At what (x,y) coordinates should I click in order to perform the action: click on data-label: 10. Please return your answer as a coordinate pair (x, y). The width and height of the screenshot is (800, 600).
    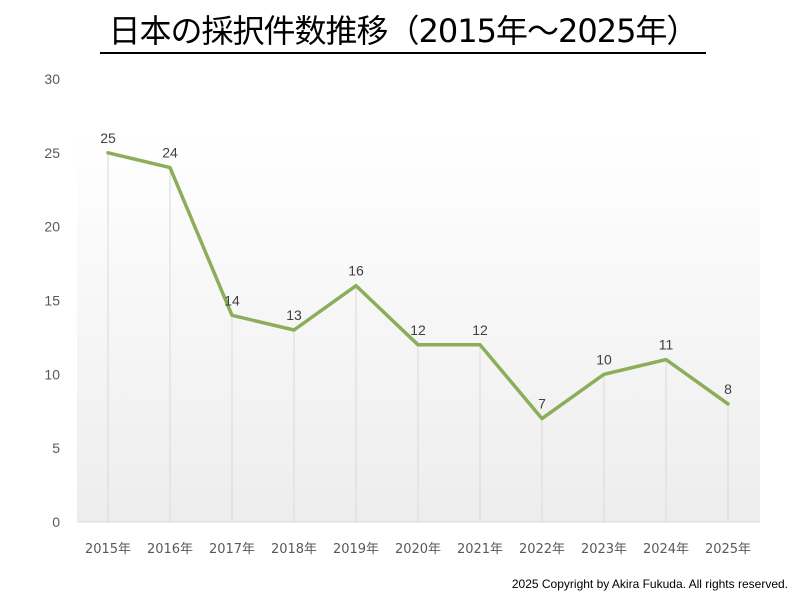
    Looking at the image, I should click on (604, 359).